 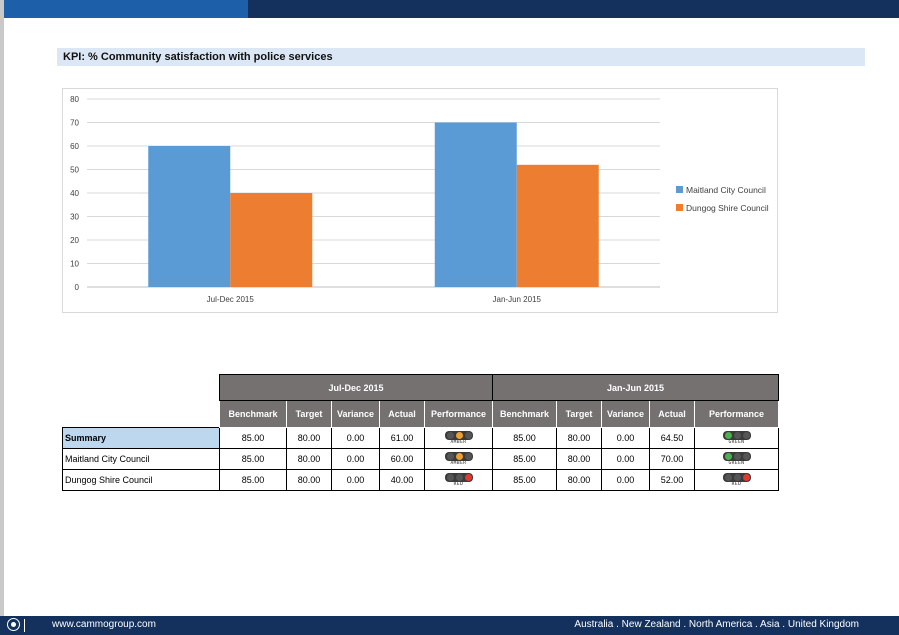 What do you see at coordinates (736, 414) in the screenshot?
I see `col-performance-2: Performance` at bounding box center [736, 414].